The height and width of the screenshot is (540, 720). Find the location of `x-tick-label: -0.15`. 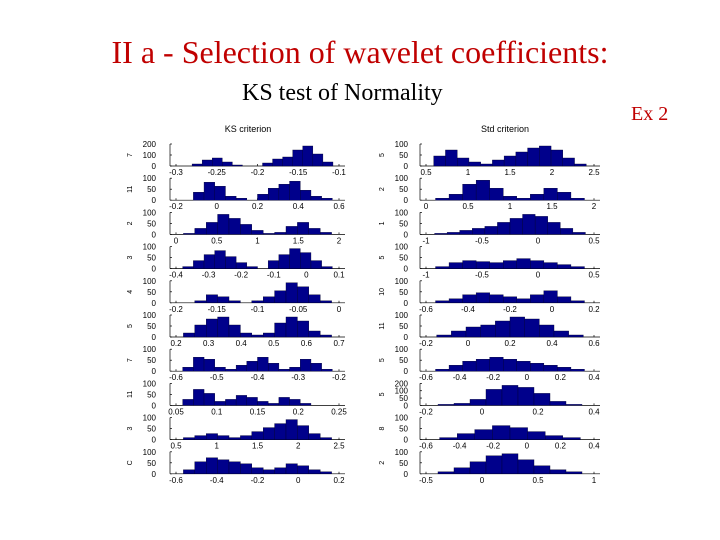

x-tick-label: -0.15 is located at coordinates (217, 309).